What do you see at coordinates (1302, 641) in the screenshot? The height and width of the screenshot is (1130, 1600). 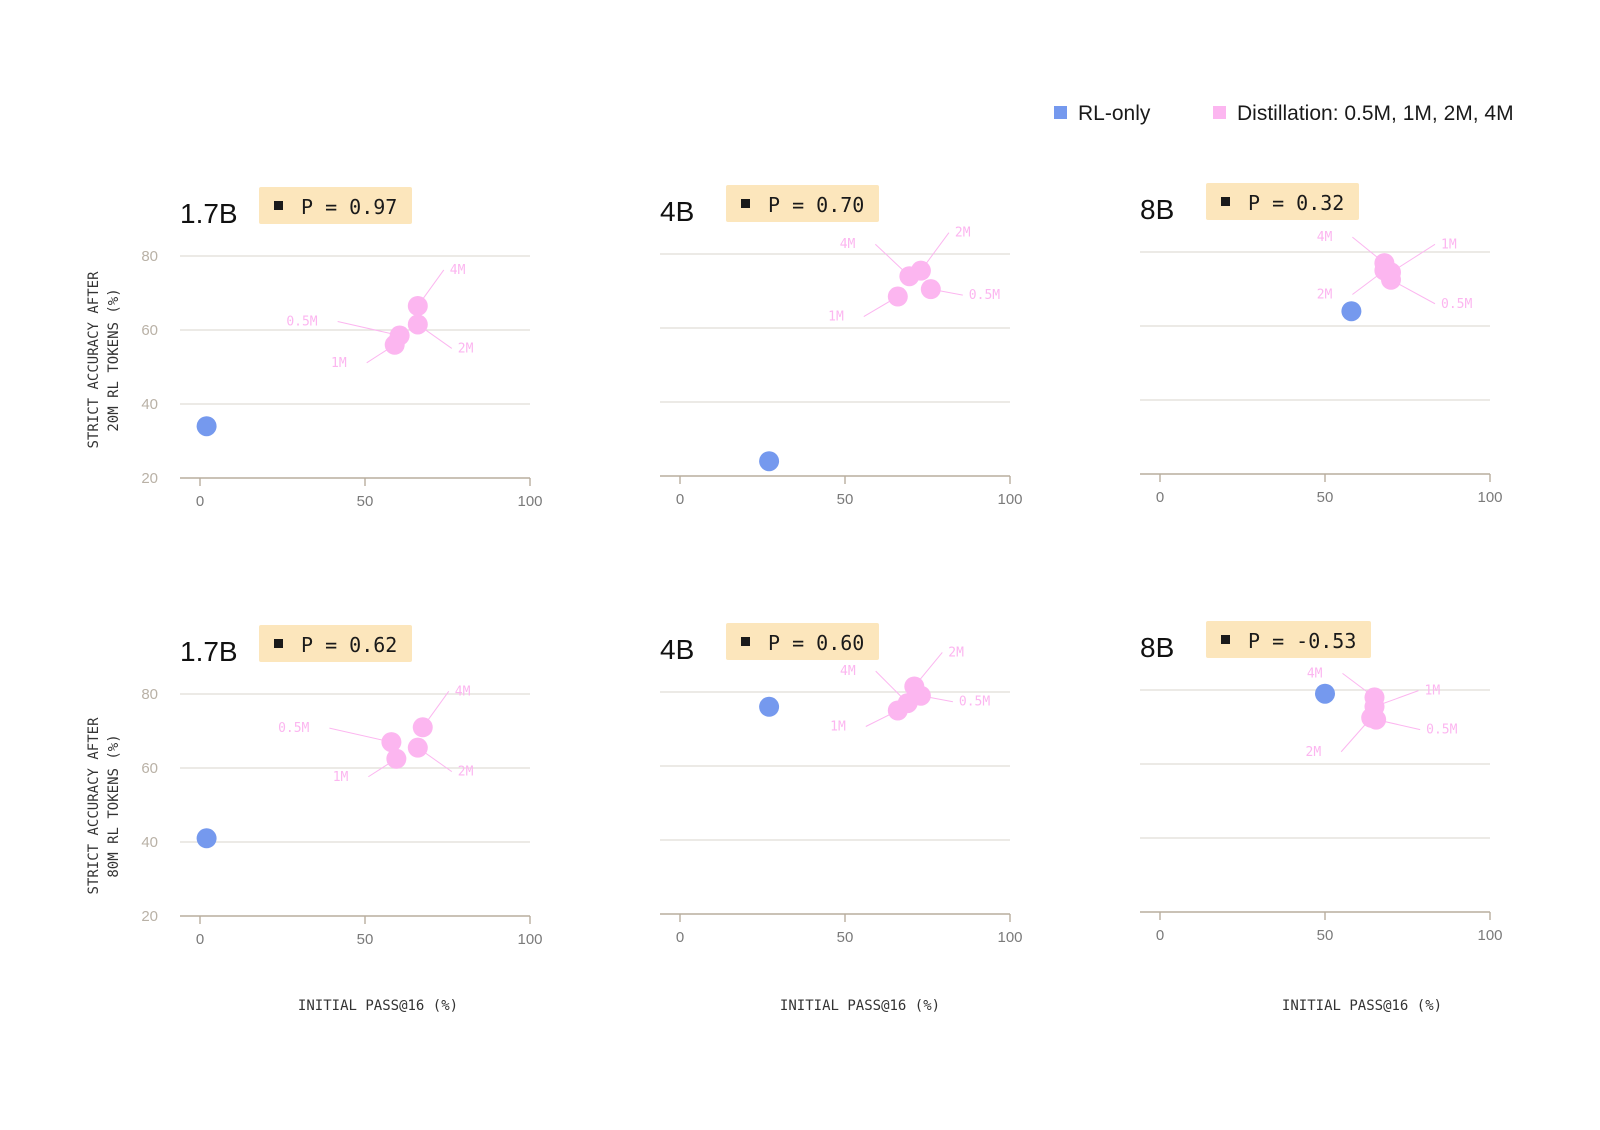 I see `correlation-badge-label: P = -0.53` at bounding box center [1302, 641].